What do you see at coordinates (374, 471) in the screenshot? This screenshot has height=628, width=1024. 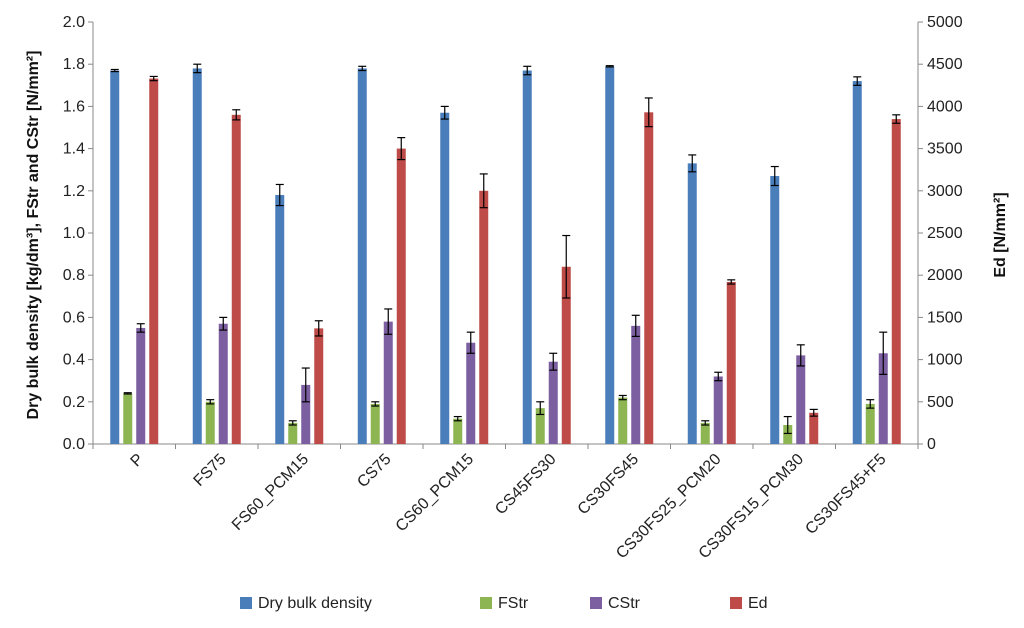 I see `x-tick-label: CS75` at bounding box center [374, 471].